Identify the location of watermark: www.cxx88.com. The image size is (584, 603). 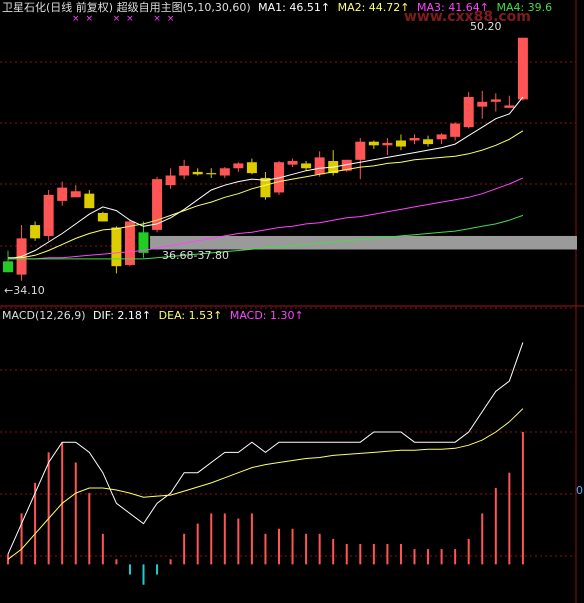
(467, 17).